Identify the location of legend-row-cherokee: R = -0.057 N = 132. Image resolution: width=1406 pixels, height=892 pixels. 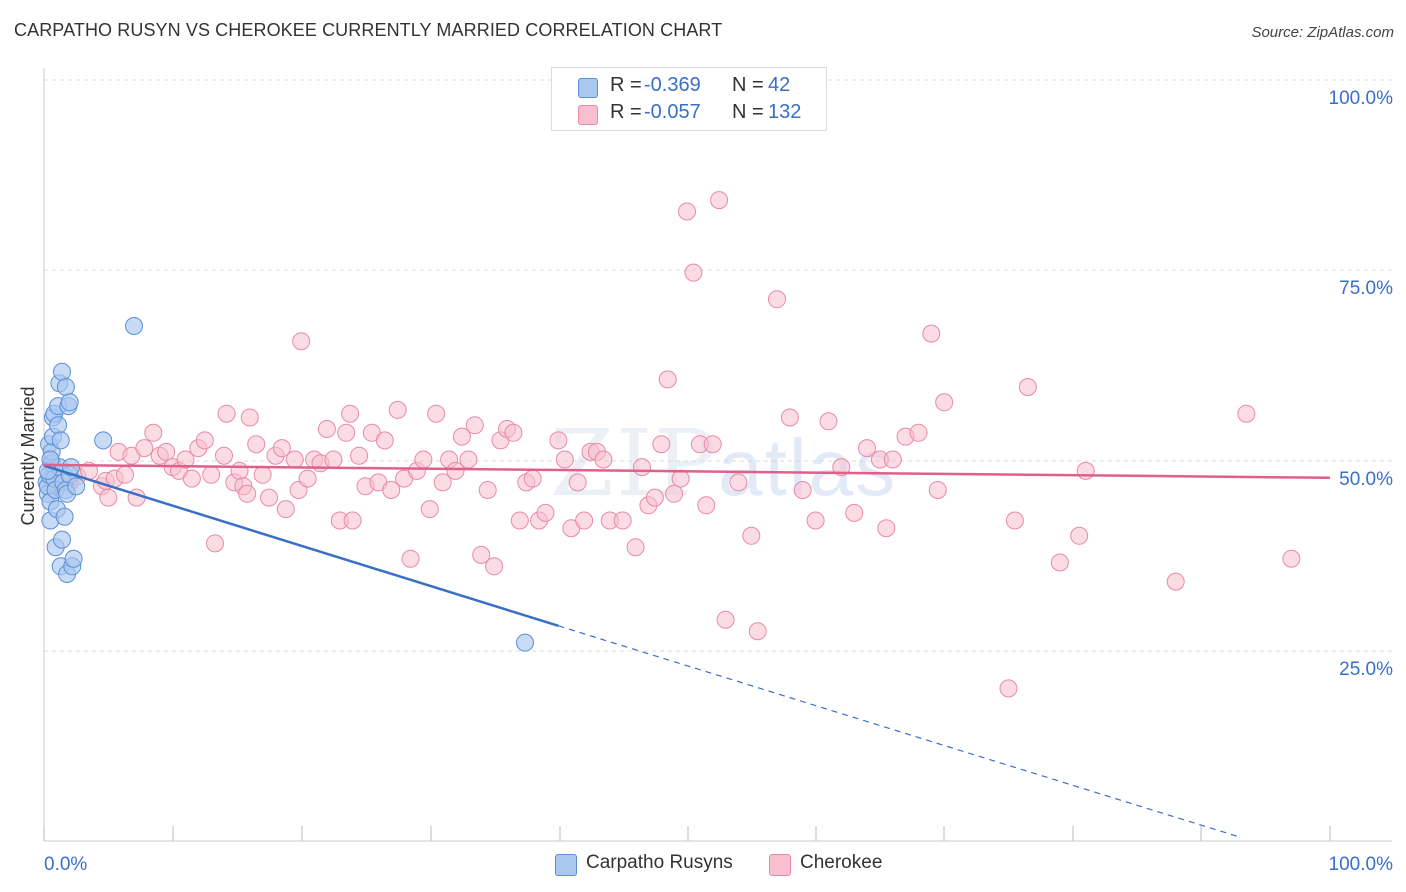
(689, 114).